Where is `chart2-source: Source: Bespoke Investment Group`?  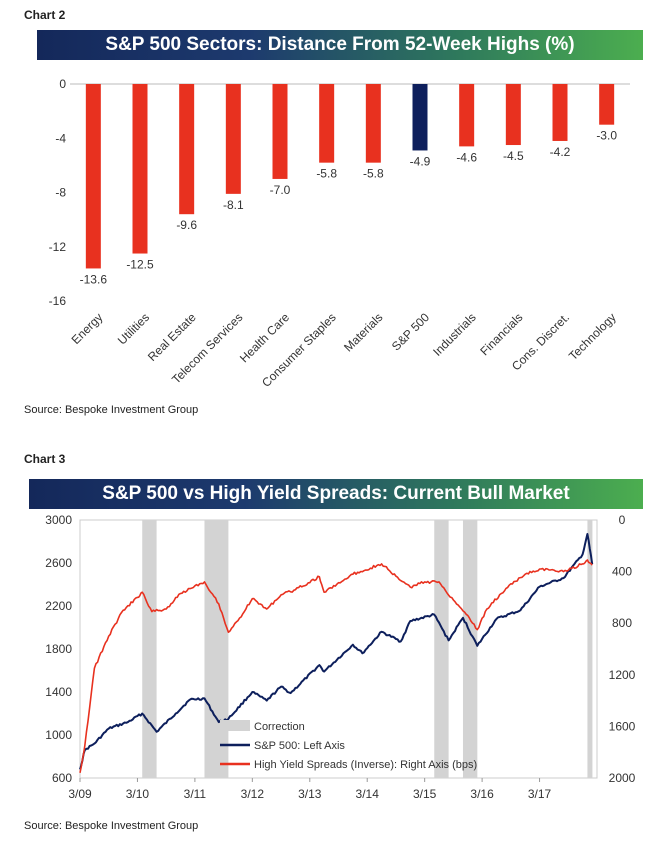
chart2-source: Source: Bespoke Investment Group is located at coordinates (111, 410).